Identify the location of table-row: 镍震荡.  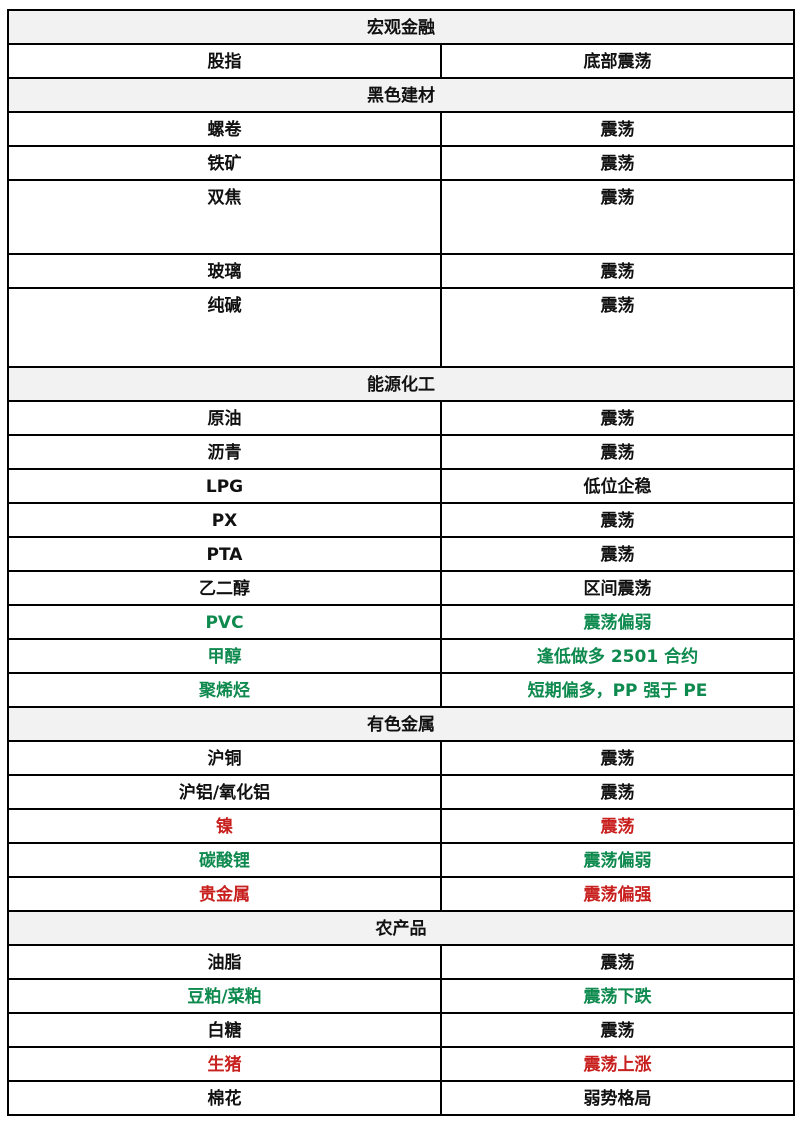
(401, 826).